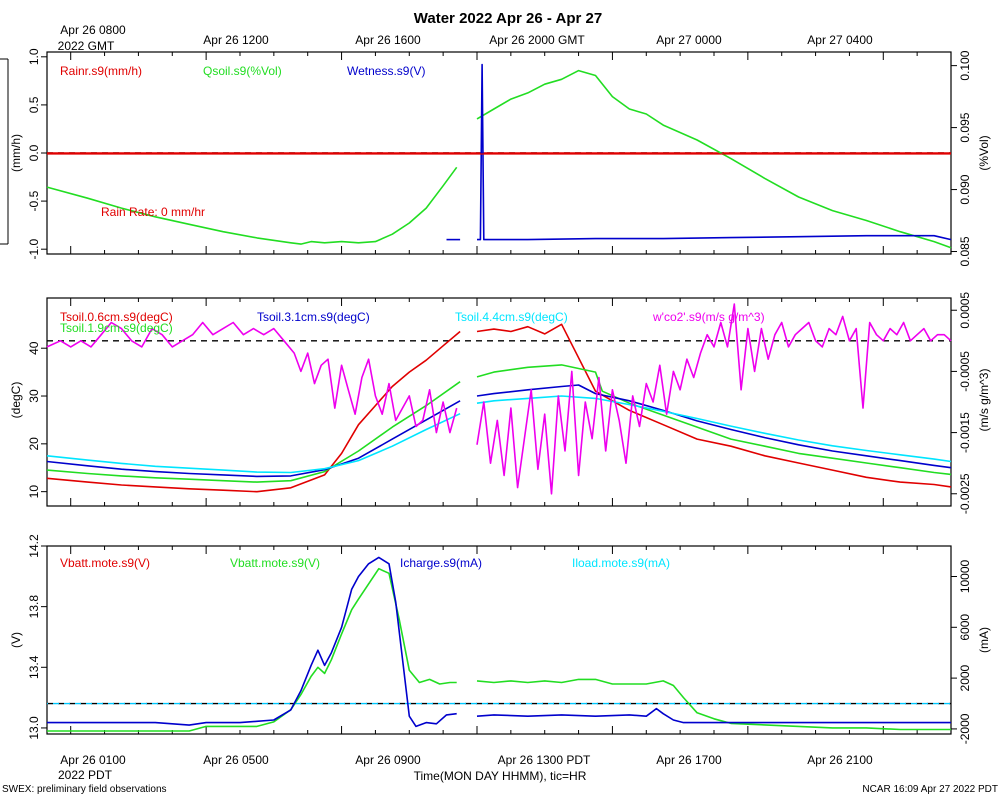 The width and height of the screenshot is (1000, 800). I want to click on top-tick-label: Apr 26 0800, so click(93, 30).